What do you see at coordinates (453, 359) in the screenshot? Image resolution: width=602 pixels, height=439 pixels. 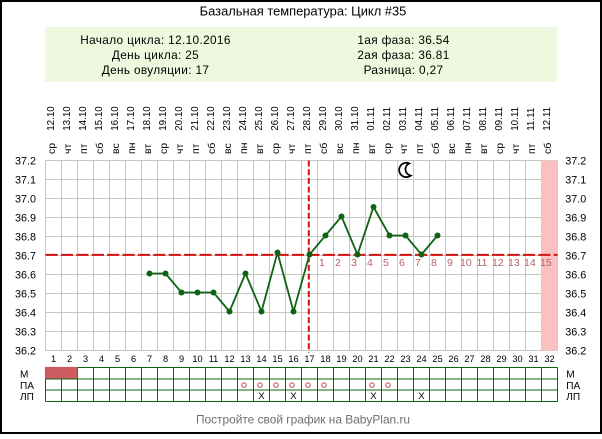 I see `svg-text: 26` at bounding box center [453, 359].